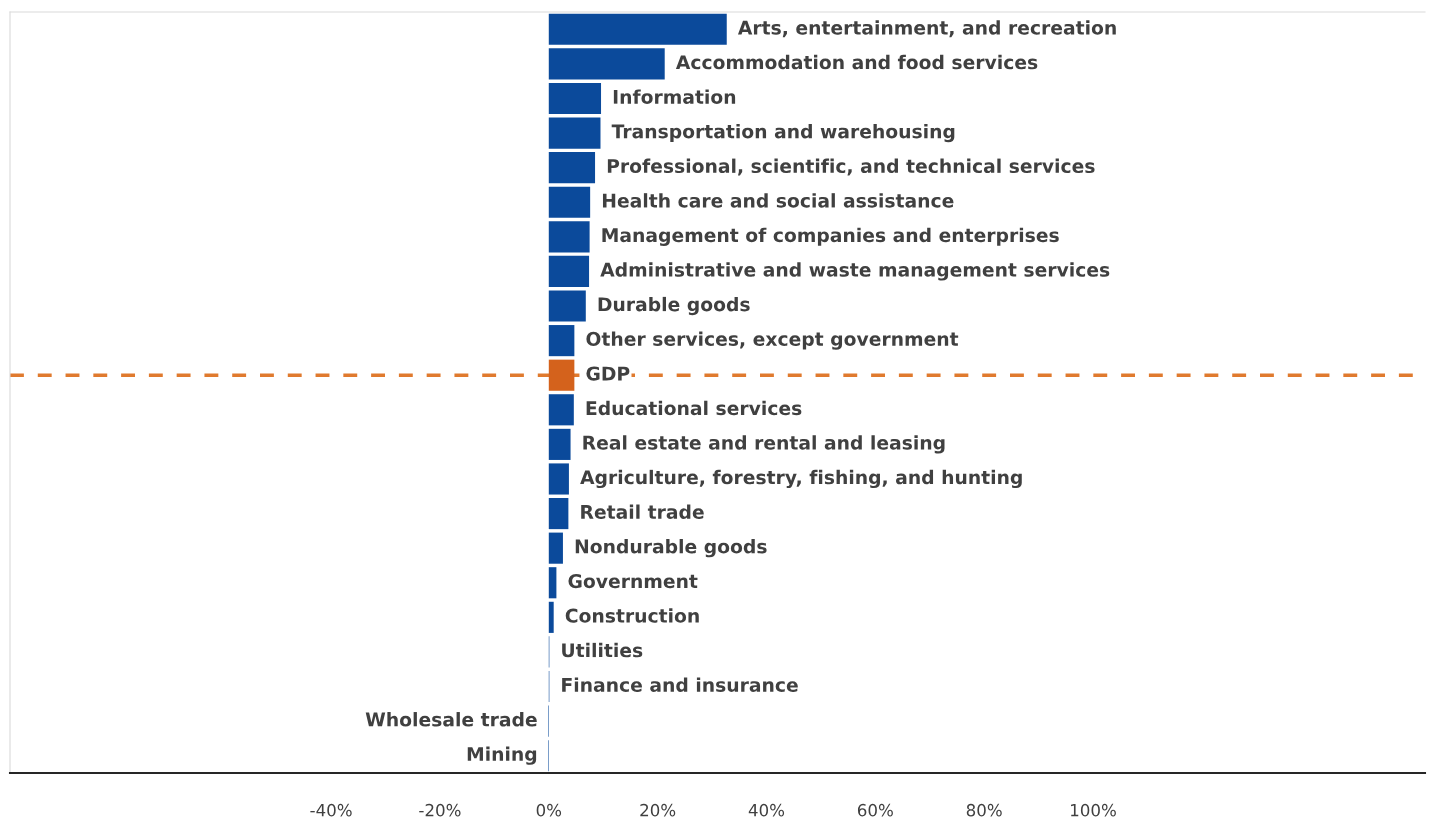 This screenshot has height=819, width=1429. Describe the element at coordinates (1093, 810) in the screenshot. I see `x-tick-label: 100%` at that location.